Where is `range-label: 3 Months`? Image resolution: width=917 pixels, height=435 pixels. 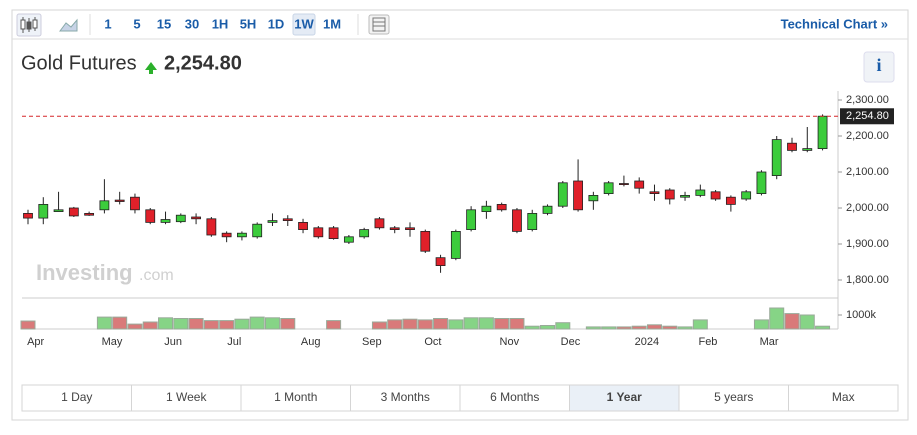 range-label: 3 Months is located at coordinates (405, 397).